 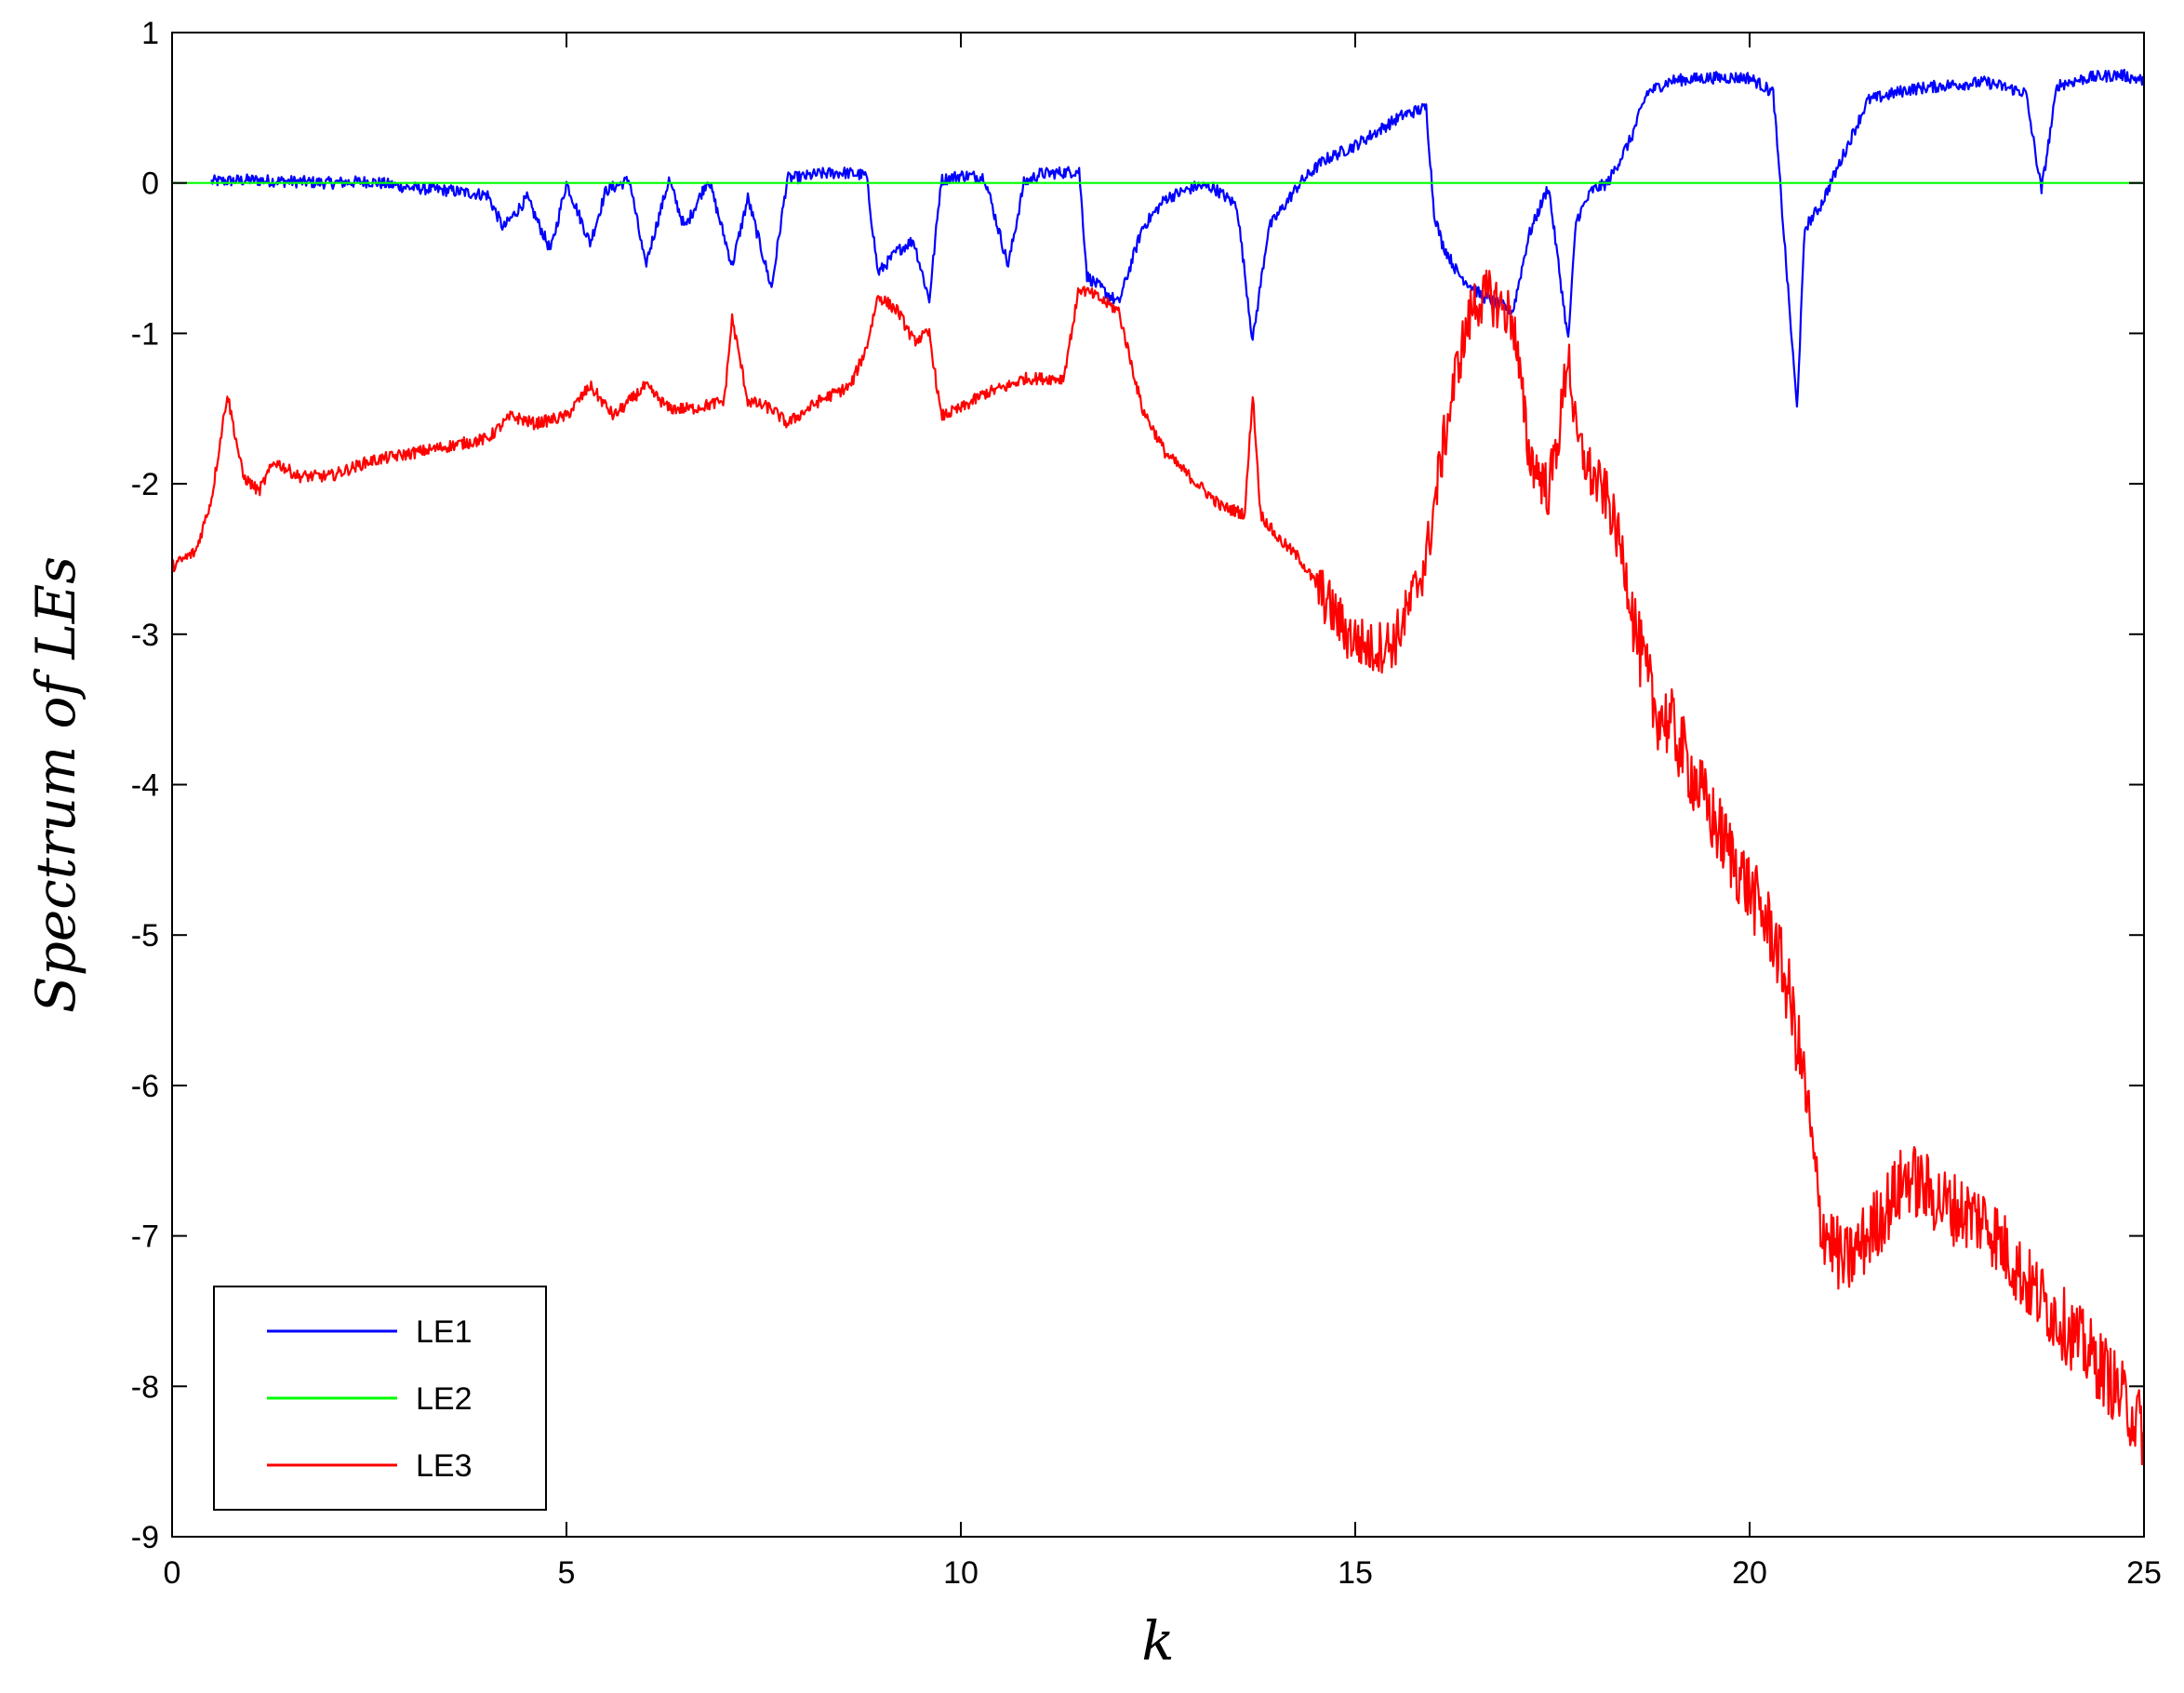 What do you see at coordinates (145, 334) in the screenshot?
I see `y-tick-label: -1` at bounding box center [145, 334].